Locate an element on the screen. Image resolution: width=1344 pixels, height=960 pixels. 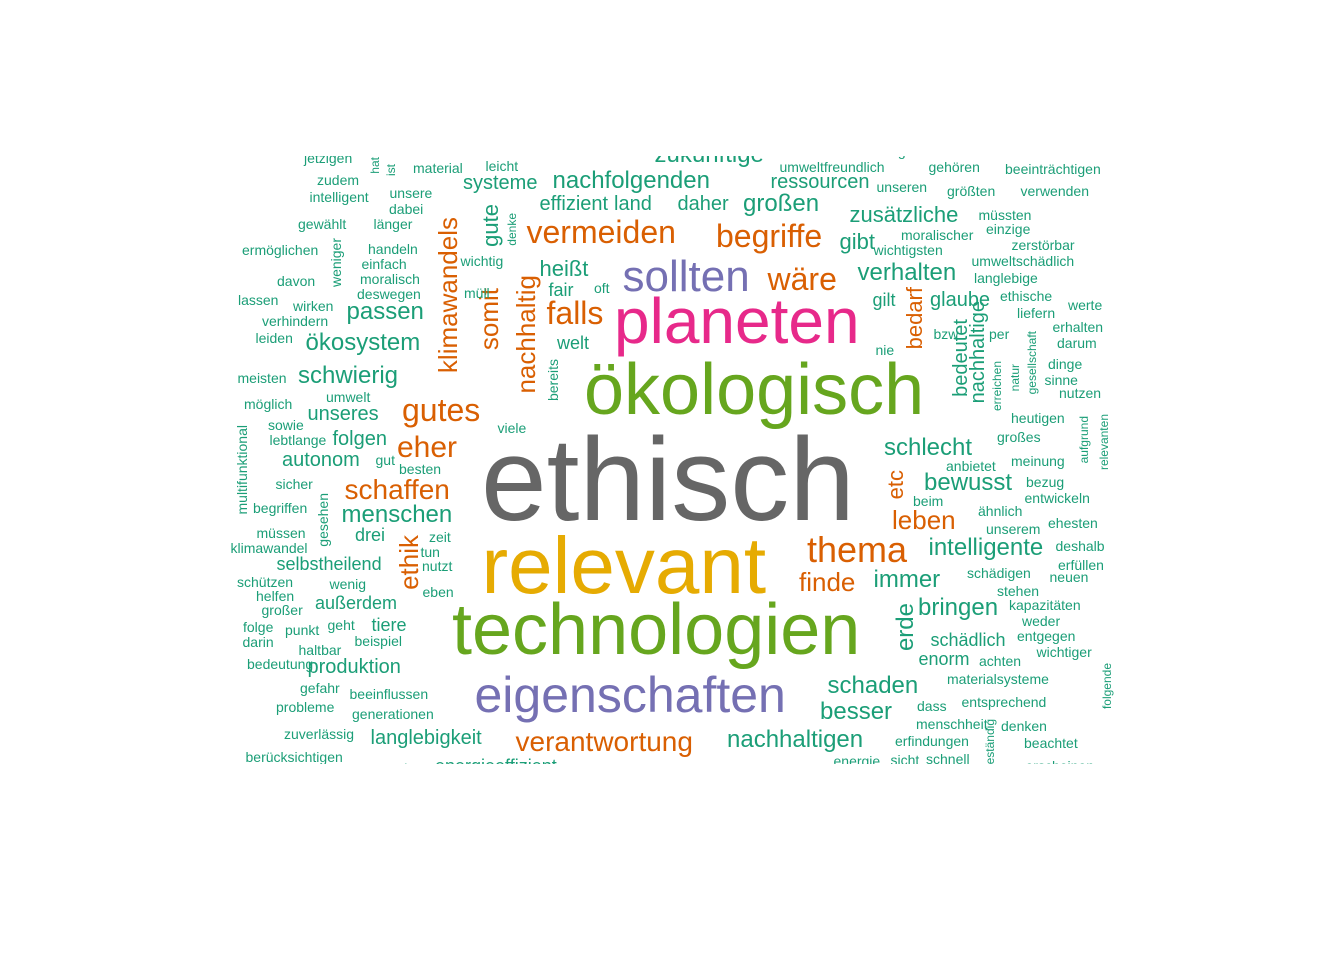
cloud-word: glaube is located at coordinates (960, 300).